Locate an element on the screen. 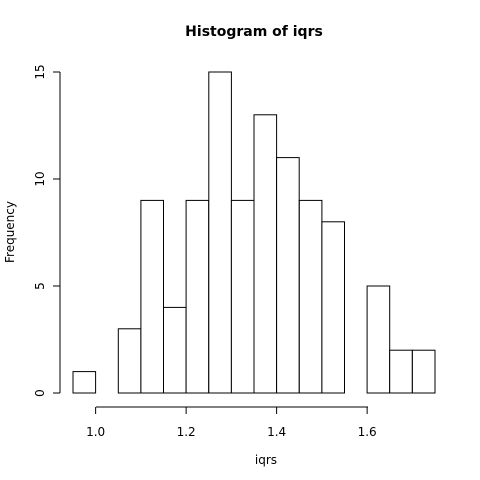 Image resolution: width=480 pixels, height=480 pixels. x-tick-label: 1.6 is located at coordinates (367, 432).